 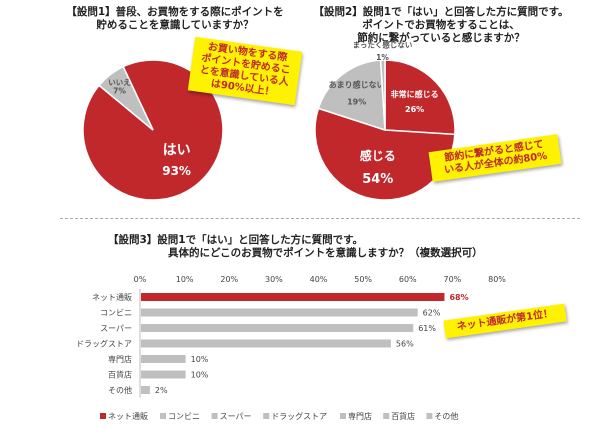 I want to click on x-tick-label: 30%, so click(x=274, y=279).